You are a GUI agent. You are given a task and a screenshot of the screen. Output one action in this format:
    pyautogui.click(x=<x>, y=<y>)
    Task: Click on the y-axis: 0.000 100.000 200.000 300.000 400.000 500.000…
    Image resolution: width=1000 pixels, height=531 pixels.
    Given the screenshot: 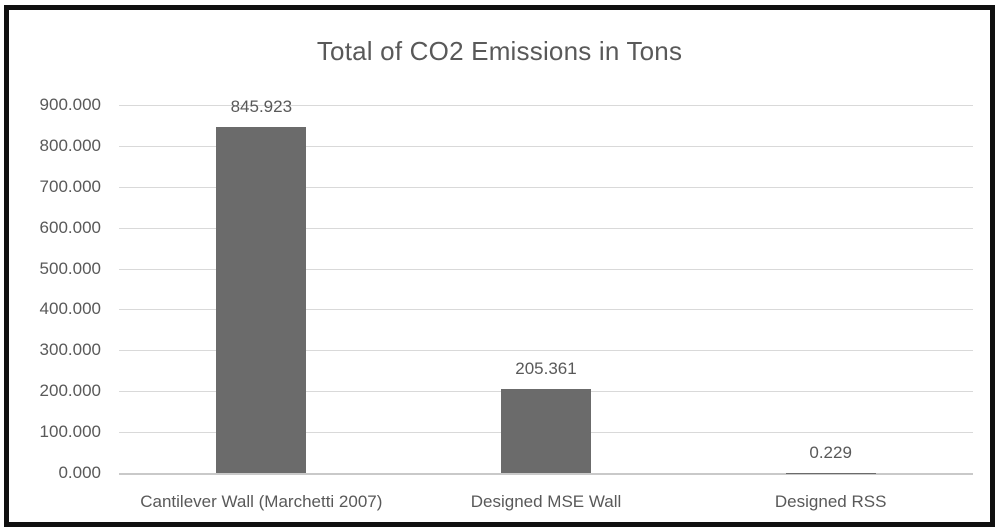 What is the action you would take?
    pyautogui.click(x=64, y=288)
    